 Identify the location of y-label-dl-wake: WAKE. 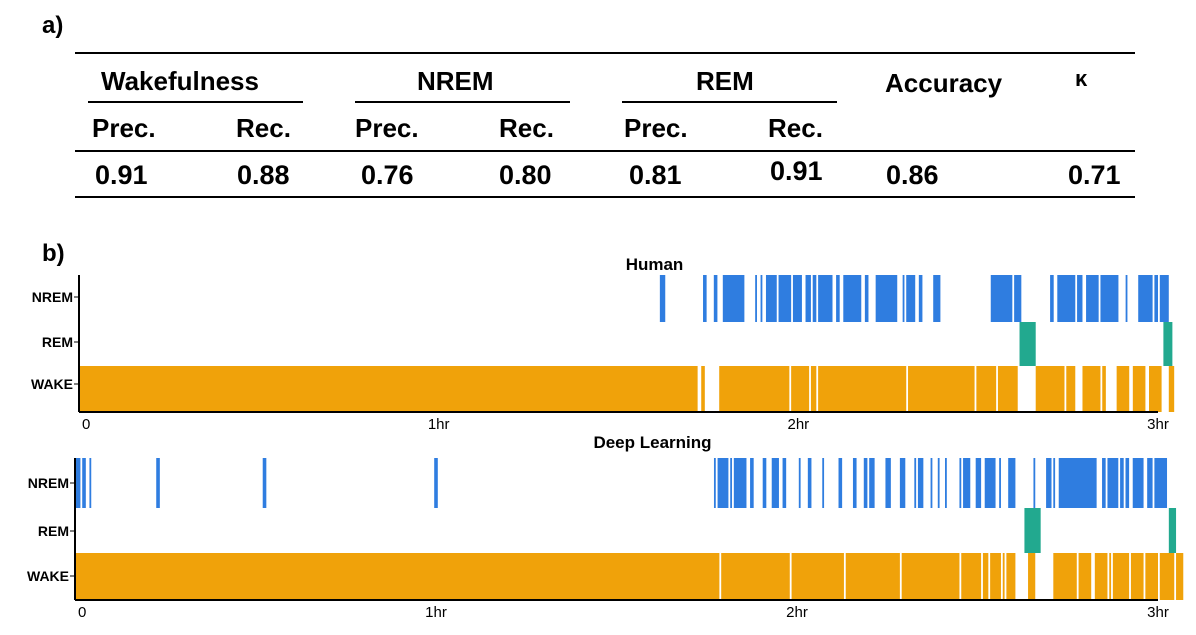
(48, 576).